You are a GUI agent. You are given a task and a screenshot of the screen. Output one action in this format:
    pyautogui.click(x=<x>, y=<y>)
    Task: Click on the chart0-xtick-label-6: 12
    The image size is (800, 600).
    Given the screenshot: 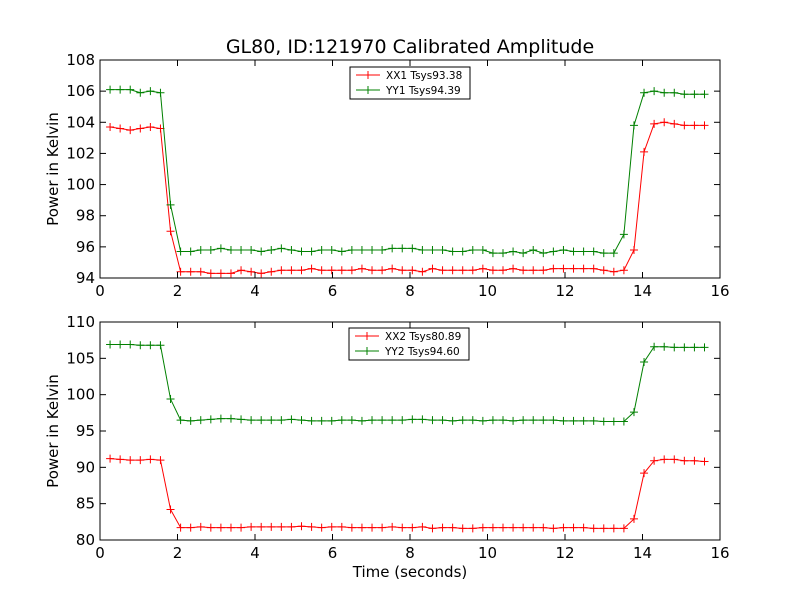 What is the action you would take?
    pyautogui.click(x=564, y=291)
    